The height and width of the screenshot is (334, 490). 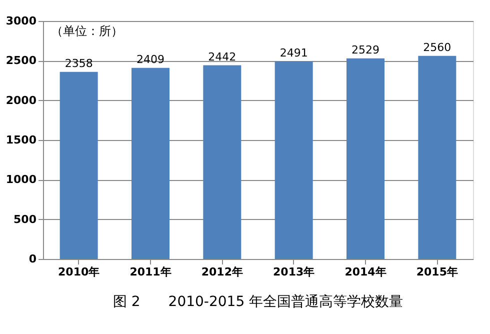 What do you see at coordinates (151, 272) in the screenshot?
I see `x-tick-label: 2011年` at bounding box center [151, 272].